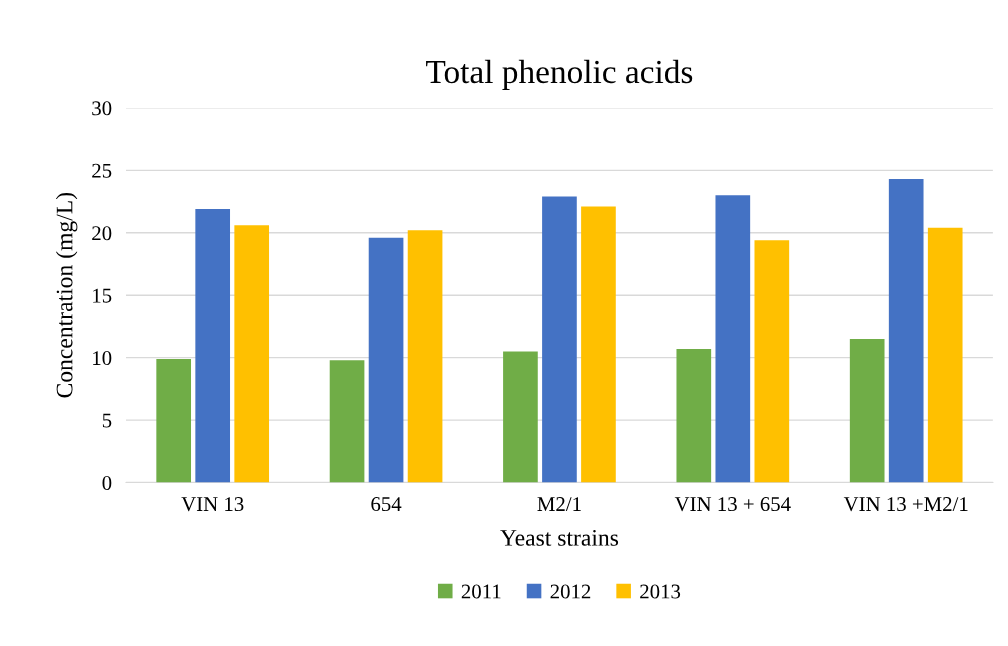 The width and height of the screenshot is (1008, 646). Describe the element at coordinates (102, 233) in the screenshot. I see `y-tick-label: 20` at that location.